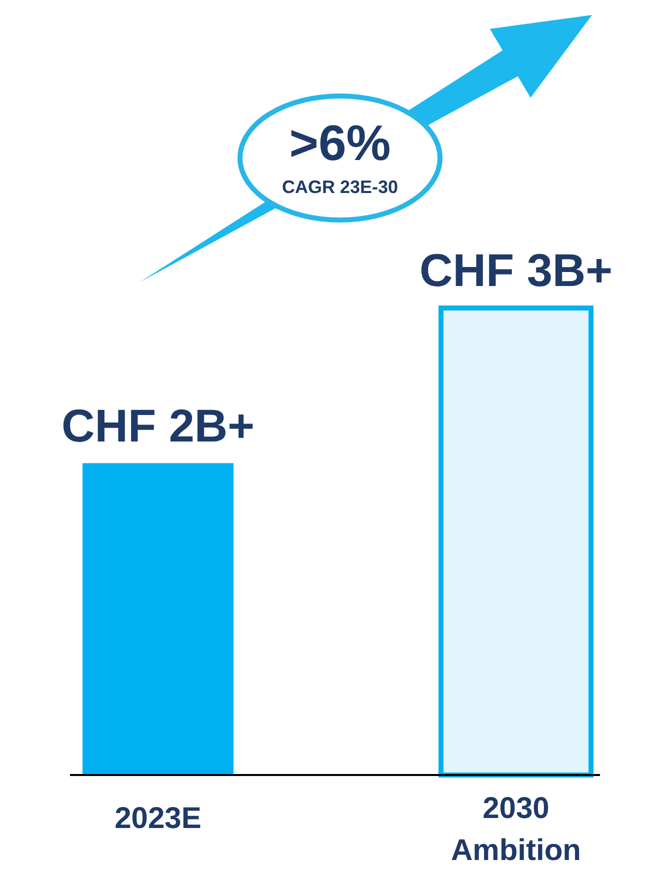 The width and height of the screenshot is (646, 883). What do you see at coordinates (158, 426) in the screenshot?
I see `data-label: CHF 2B+` at bounding box center [158, 426].